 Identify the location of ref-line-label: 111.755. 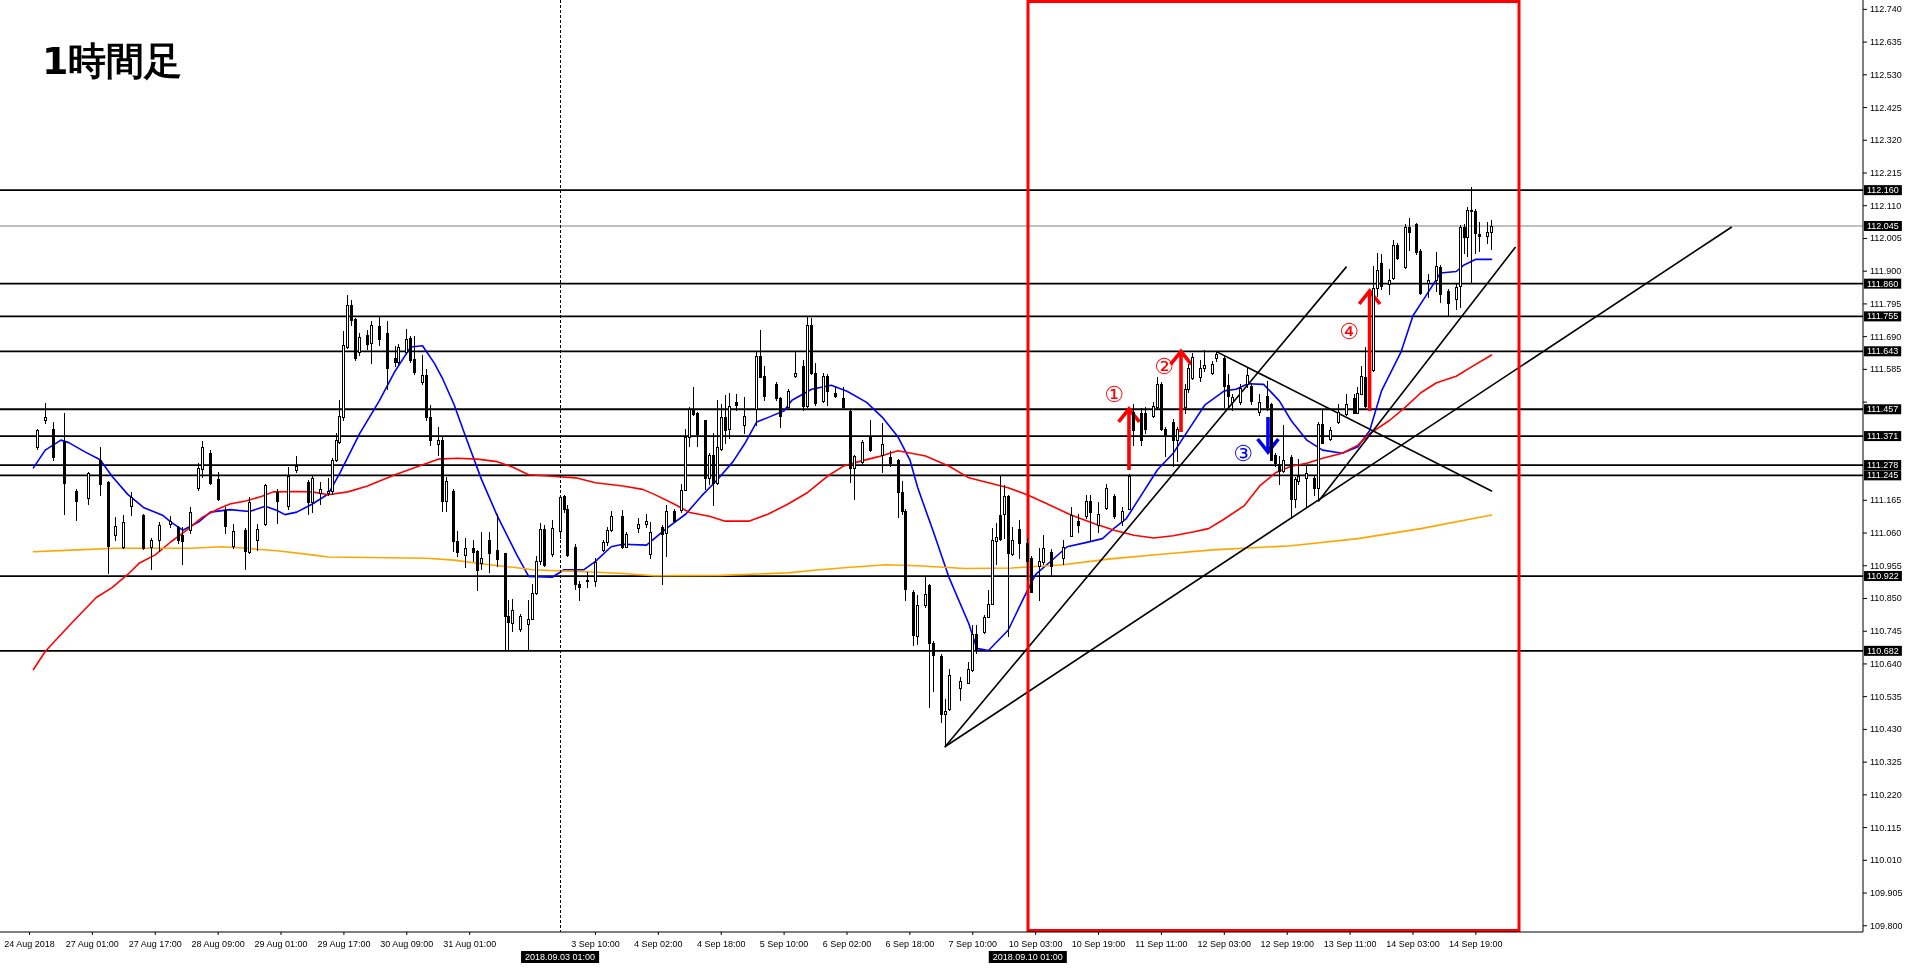
(1883, 316).